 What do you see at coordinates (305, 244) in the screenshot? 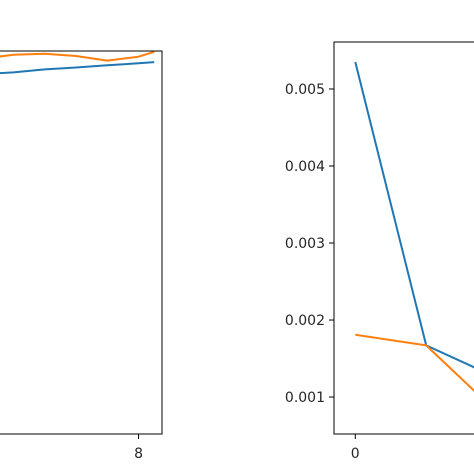
I see `y-tick-label: 0.003` at bounding box center [305, 244].